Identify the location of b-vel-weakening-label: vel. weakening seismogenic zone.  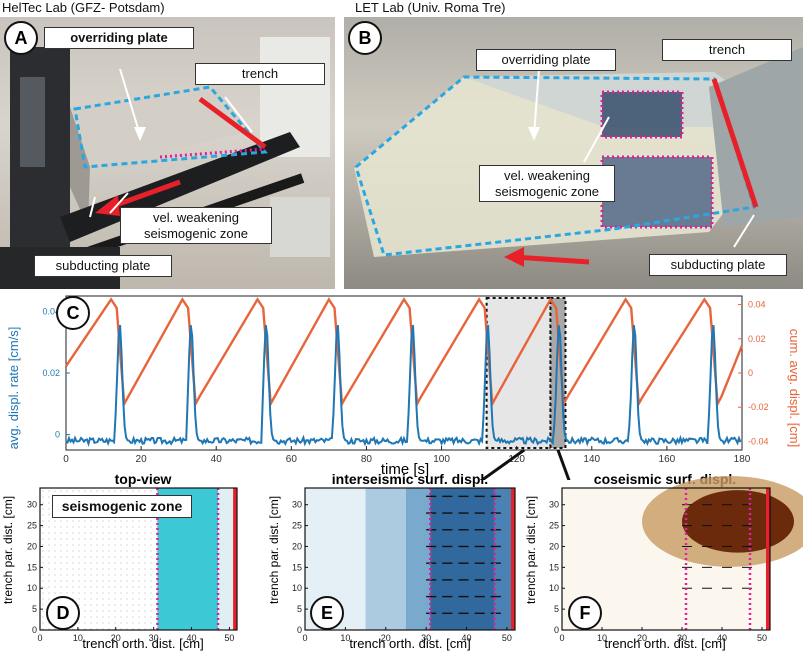
(547, 184).